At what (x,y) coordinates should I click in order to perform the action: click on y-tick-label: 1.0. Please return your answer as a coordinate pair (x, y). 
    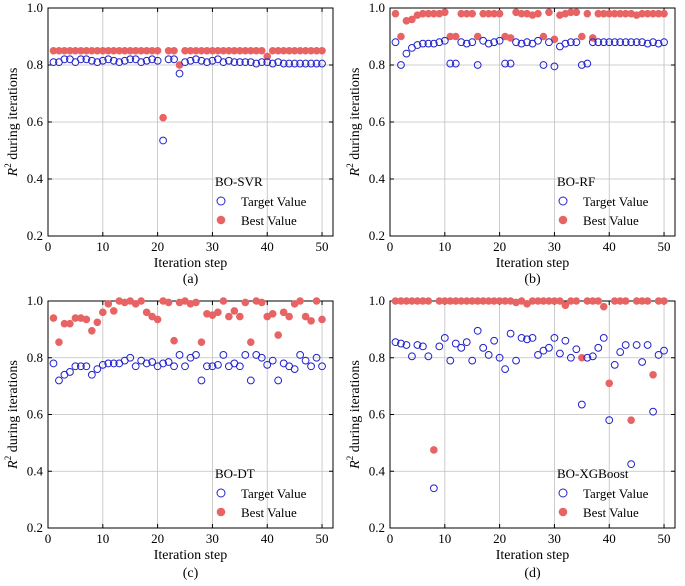
    Looking at the image, I should click on (35, 7).